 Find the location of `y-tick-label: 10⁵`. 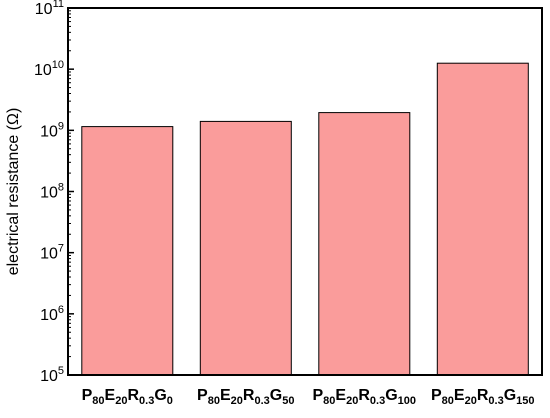

y-tick-label: 10⁵ is located at coordinates (52, 375).